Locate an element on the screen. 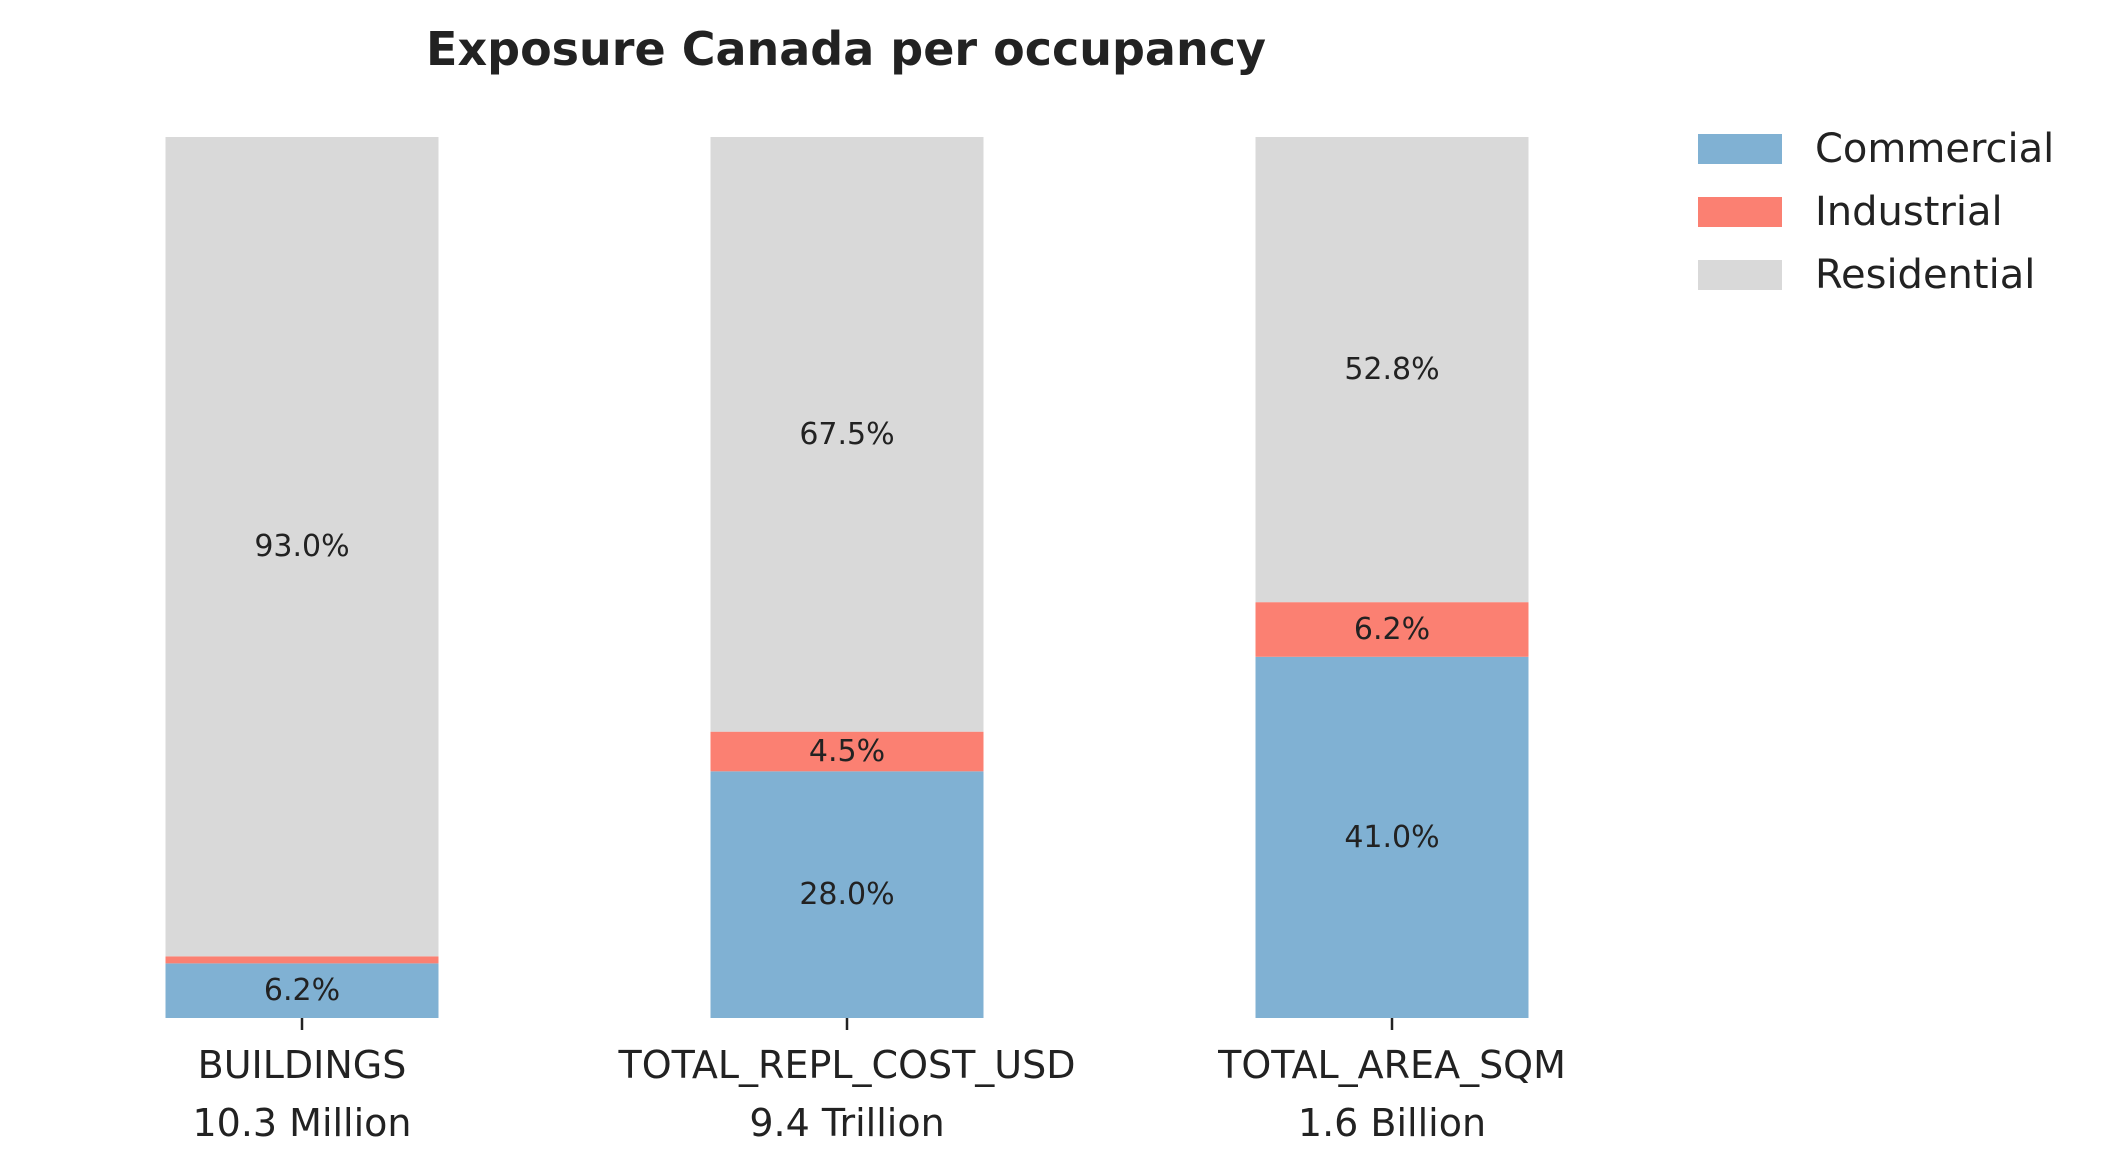 The height and width of the screenshot is (1173, 2107). bar-buildings-residential is located at coordinates (302, 547).